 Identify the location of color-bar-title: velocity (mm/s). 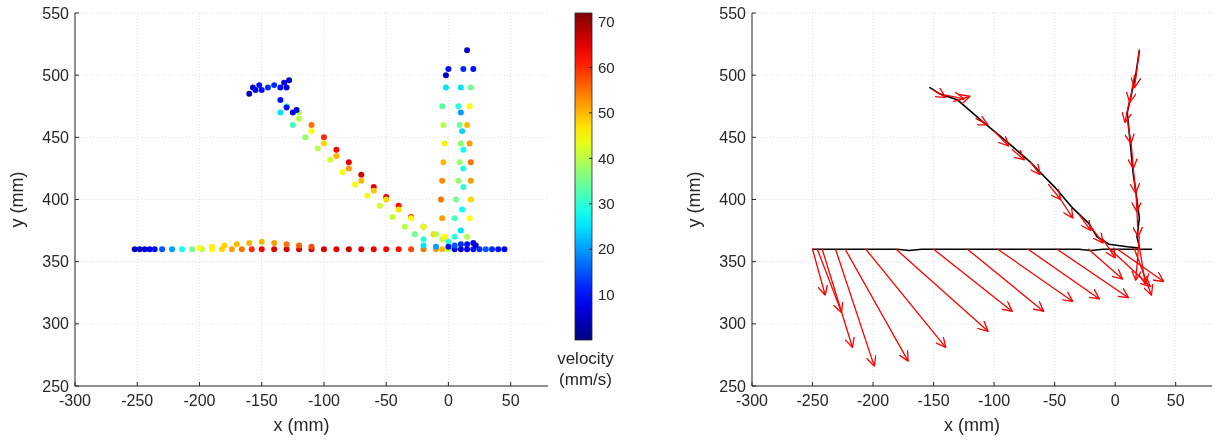
(586, 369).